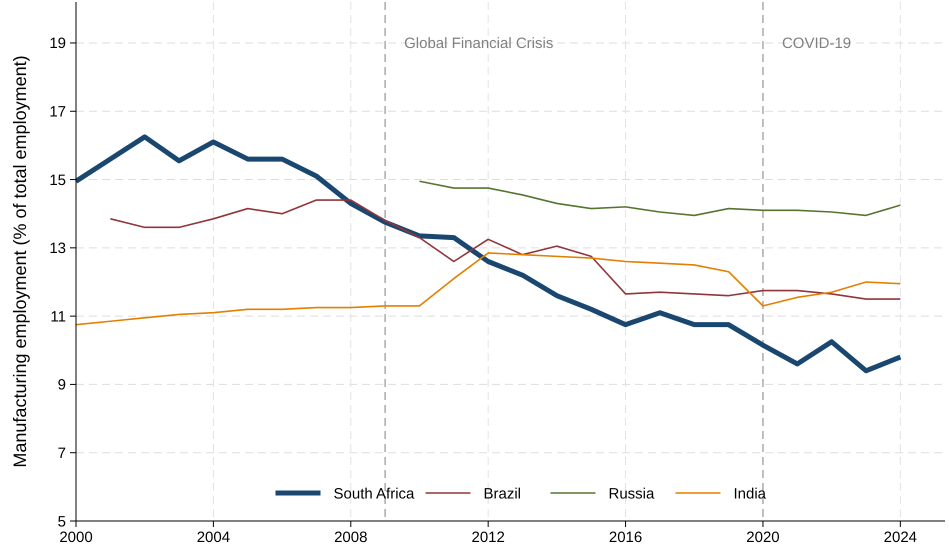  I want to click on y-tick-label: 5, so click(62, 521).